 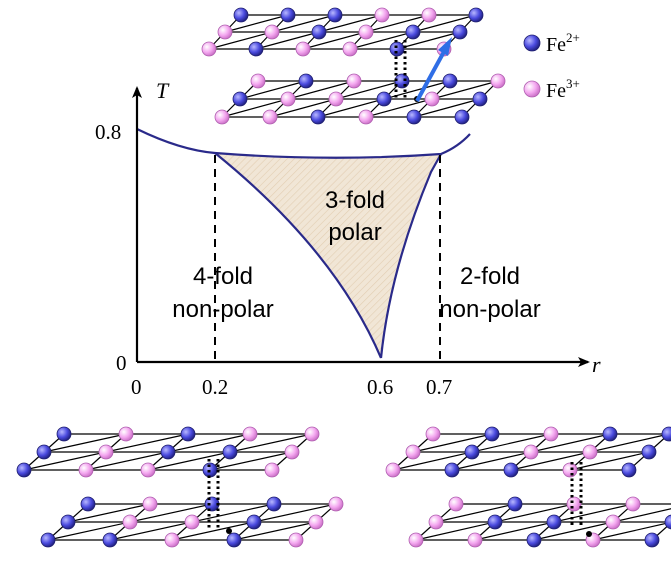 What do you see at coordinates (410, 256) in the screenshot?
I see `right-phase-boundary` at bounding box center [410, 256].